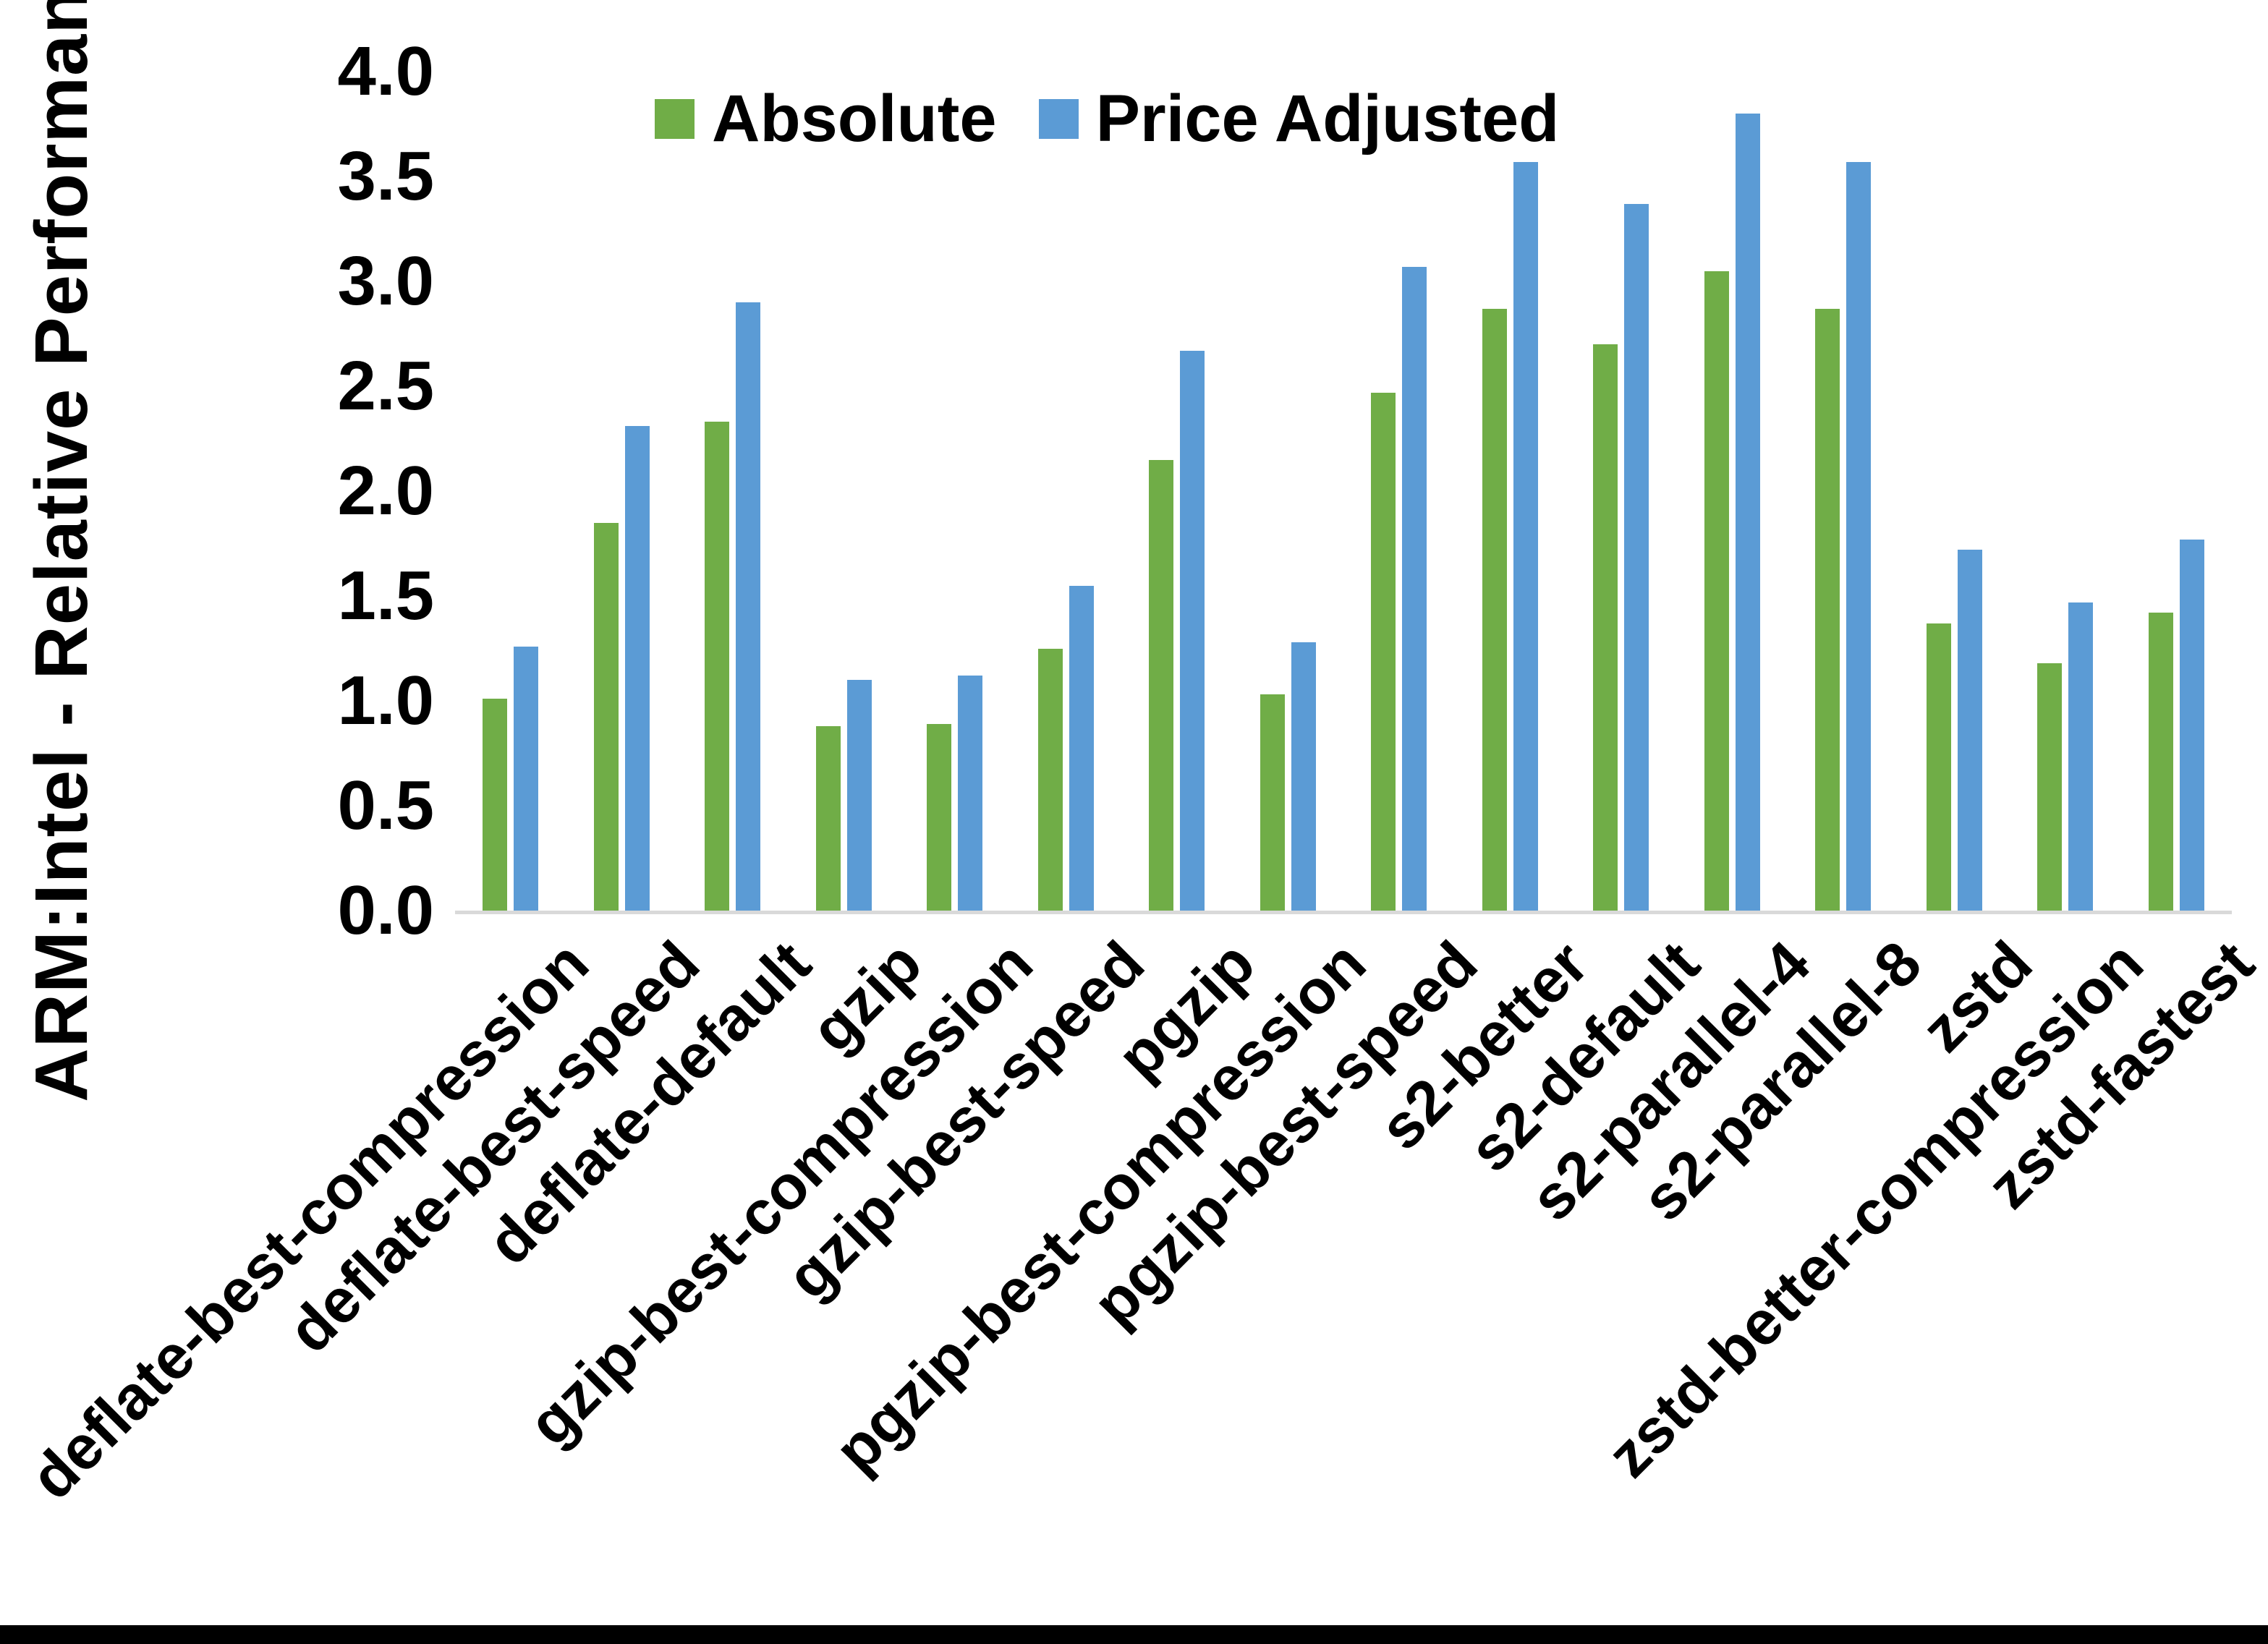 Image resolution: width=2268 pixels, height=1644 pixels. What do you see at coordinates (217, 491) in the screenshot?
I see `y-axis-tick-labels: 0.0 0.5 1.0 1.5 2.0 2.5 3.0 3.5 4.0` at bounding box center [217, 491].